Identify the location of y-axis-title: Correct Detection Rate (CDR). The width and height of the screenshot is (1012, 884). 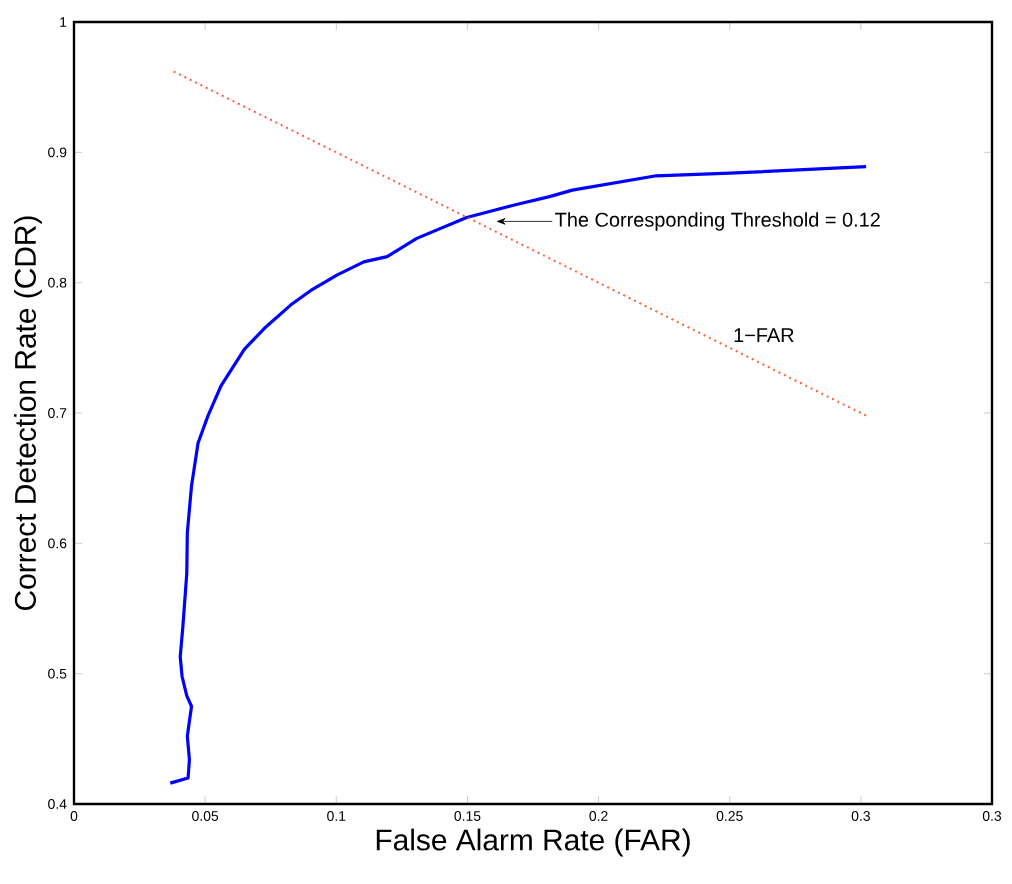
(28, 413).